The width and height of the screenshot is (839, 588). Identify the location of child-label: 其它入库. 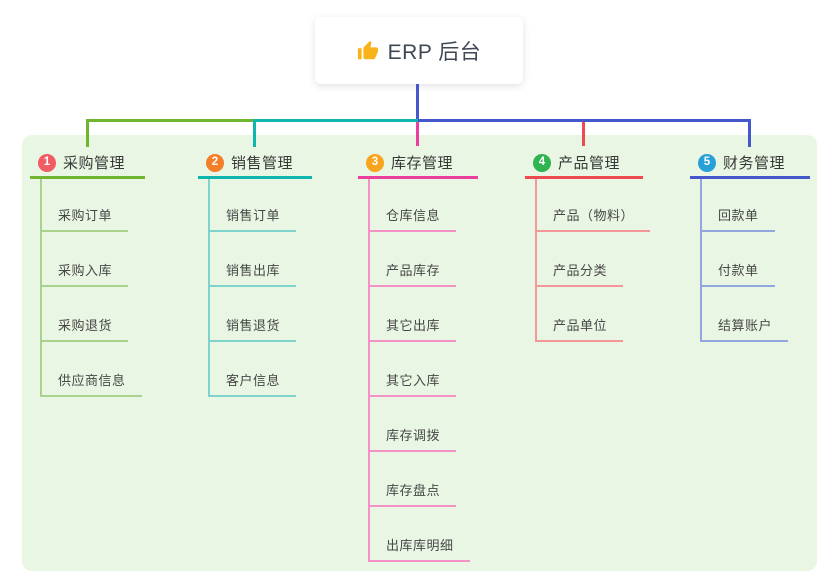
(413, 380).